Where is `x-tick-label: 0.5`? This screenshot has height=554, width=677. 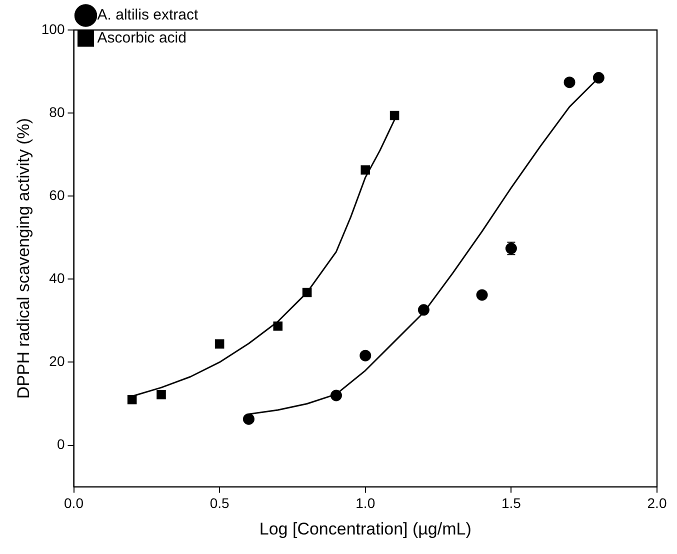 x-tick-label: 0.5 is located at coordinates (220, 503).